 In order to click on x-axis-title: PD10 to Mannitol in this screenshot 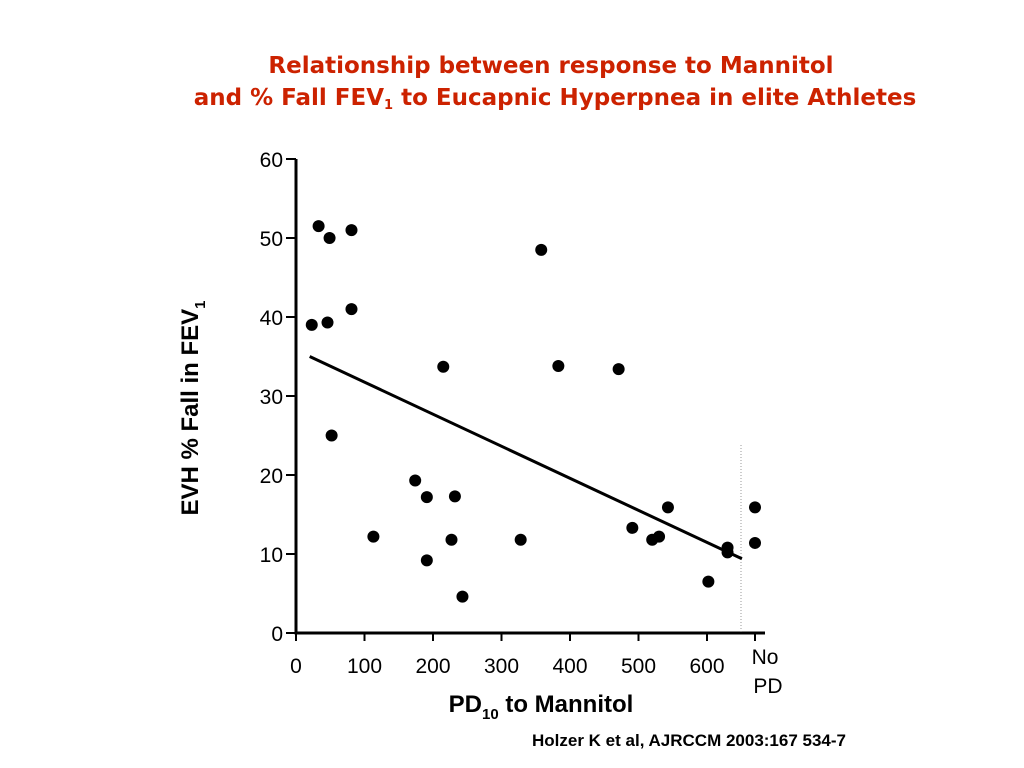, I will do `click(541, 707)`.